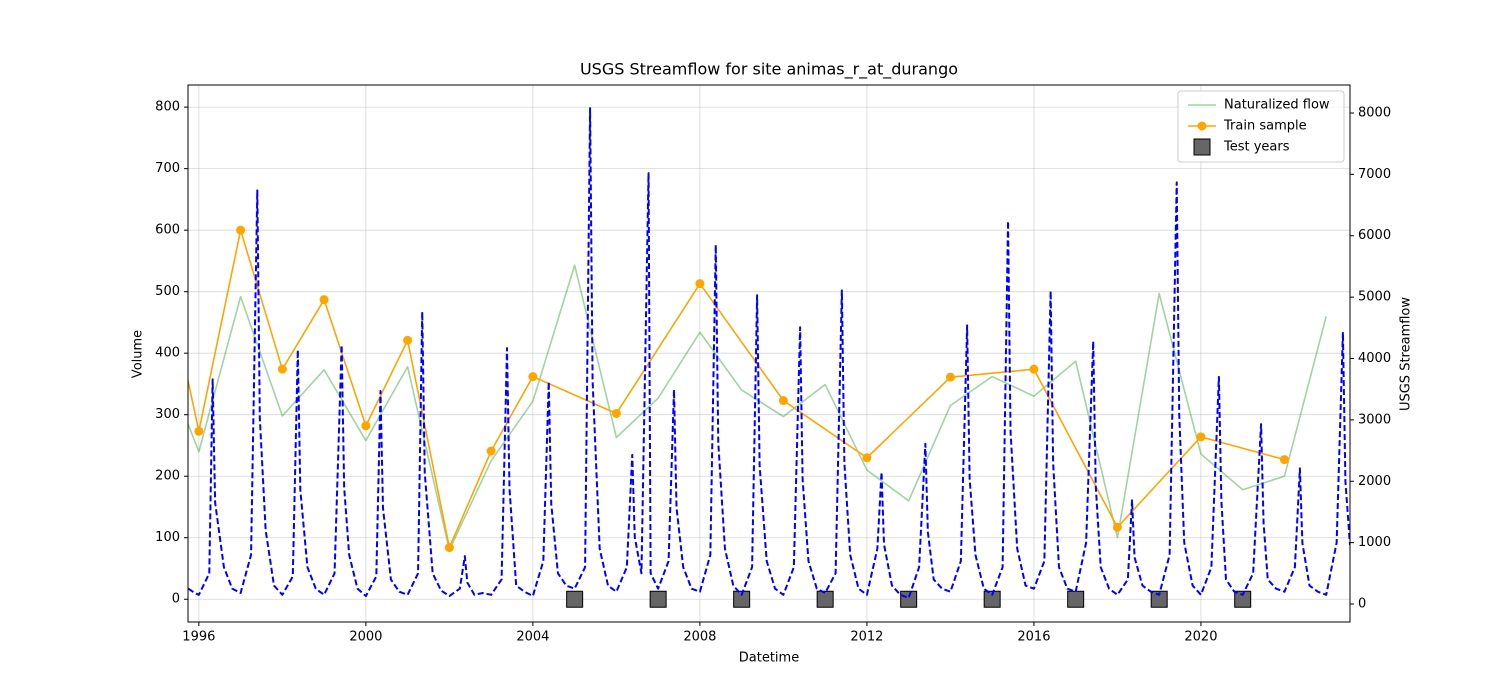 This screenshot has width=1500, height=700. Describe the element at coordinates (769, 658) in the screenshot. I see `x-axis-label: Datetime` at that location.